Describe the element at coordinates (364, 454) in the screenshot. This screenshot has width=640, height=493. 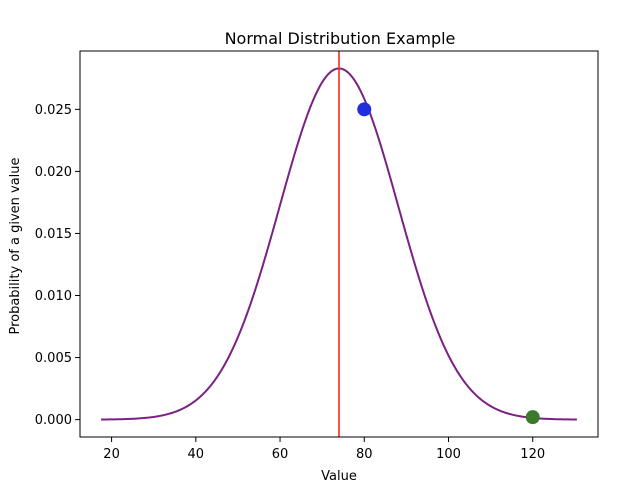
I see `x-tick-label-80: 80` at that location.